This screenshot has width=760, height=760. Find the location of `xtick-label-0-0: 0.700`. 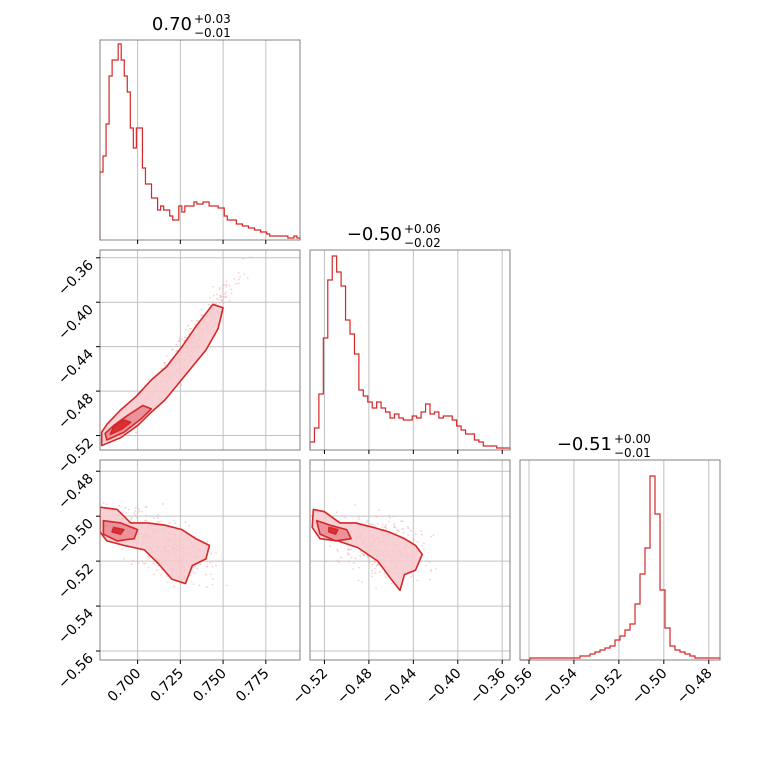

xtick-label-0-0: 0.700 is located at coordinates (125, 686).